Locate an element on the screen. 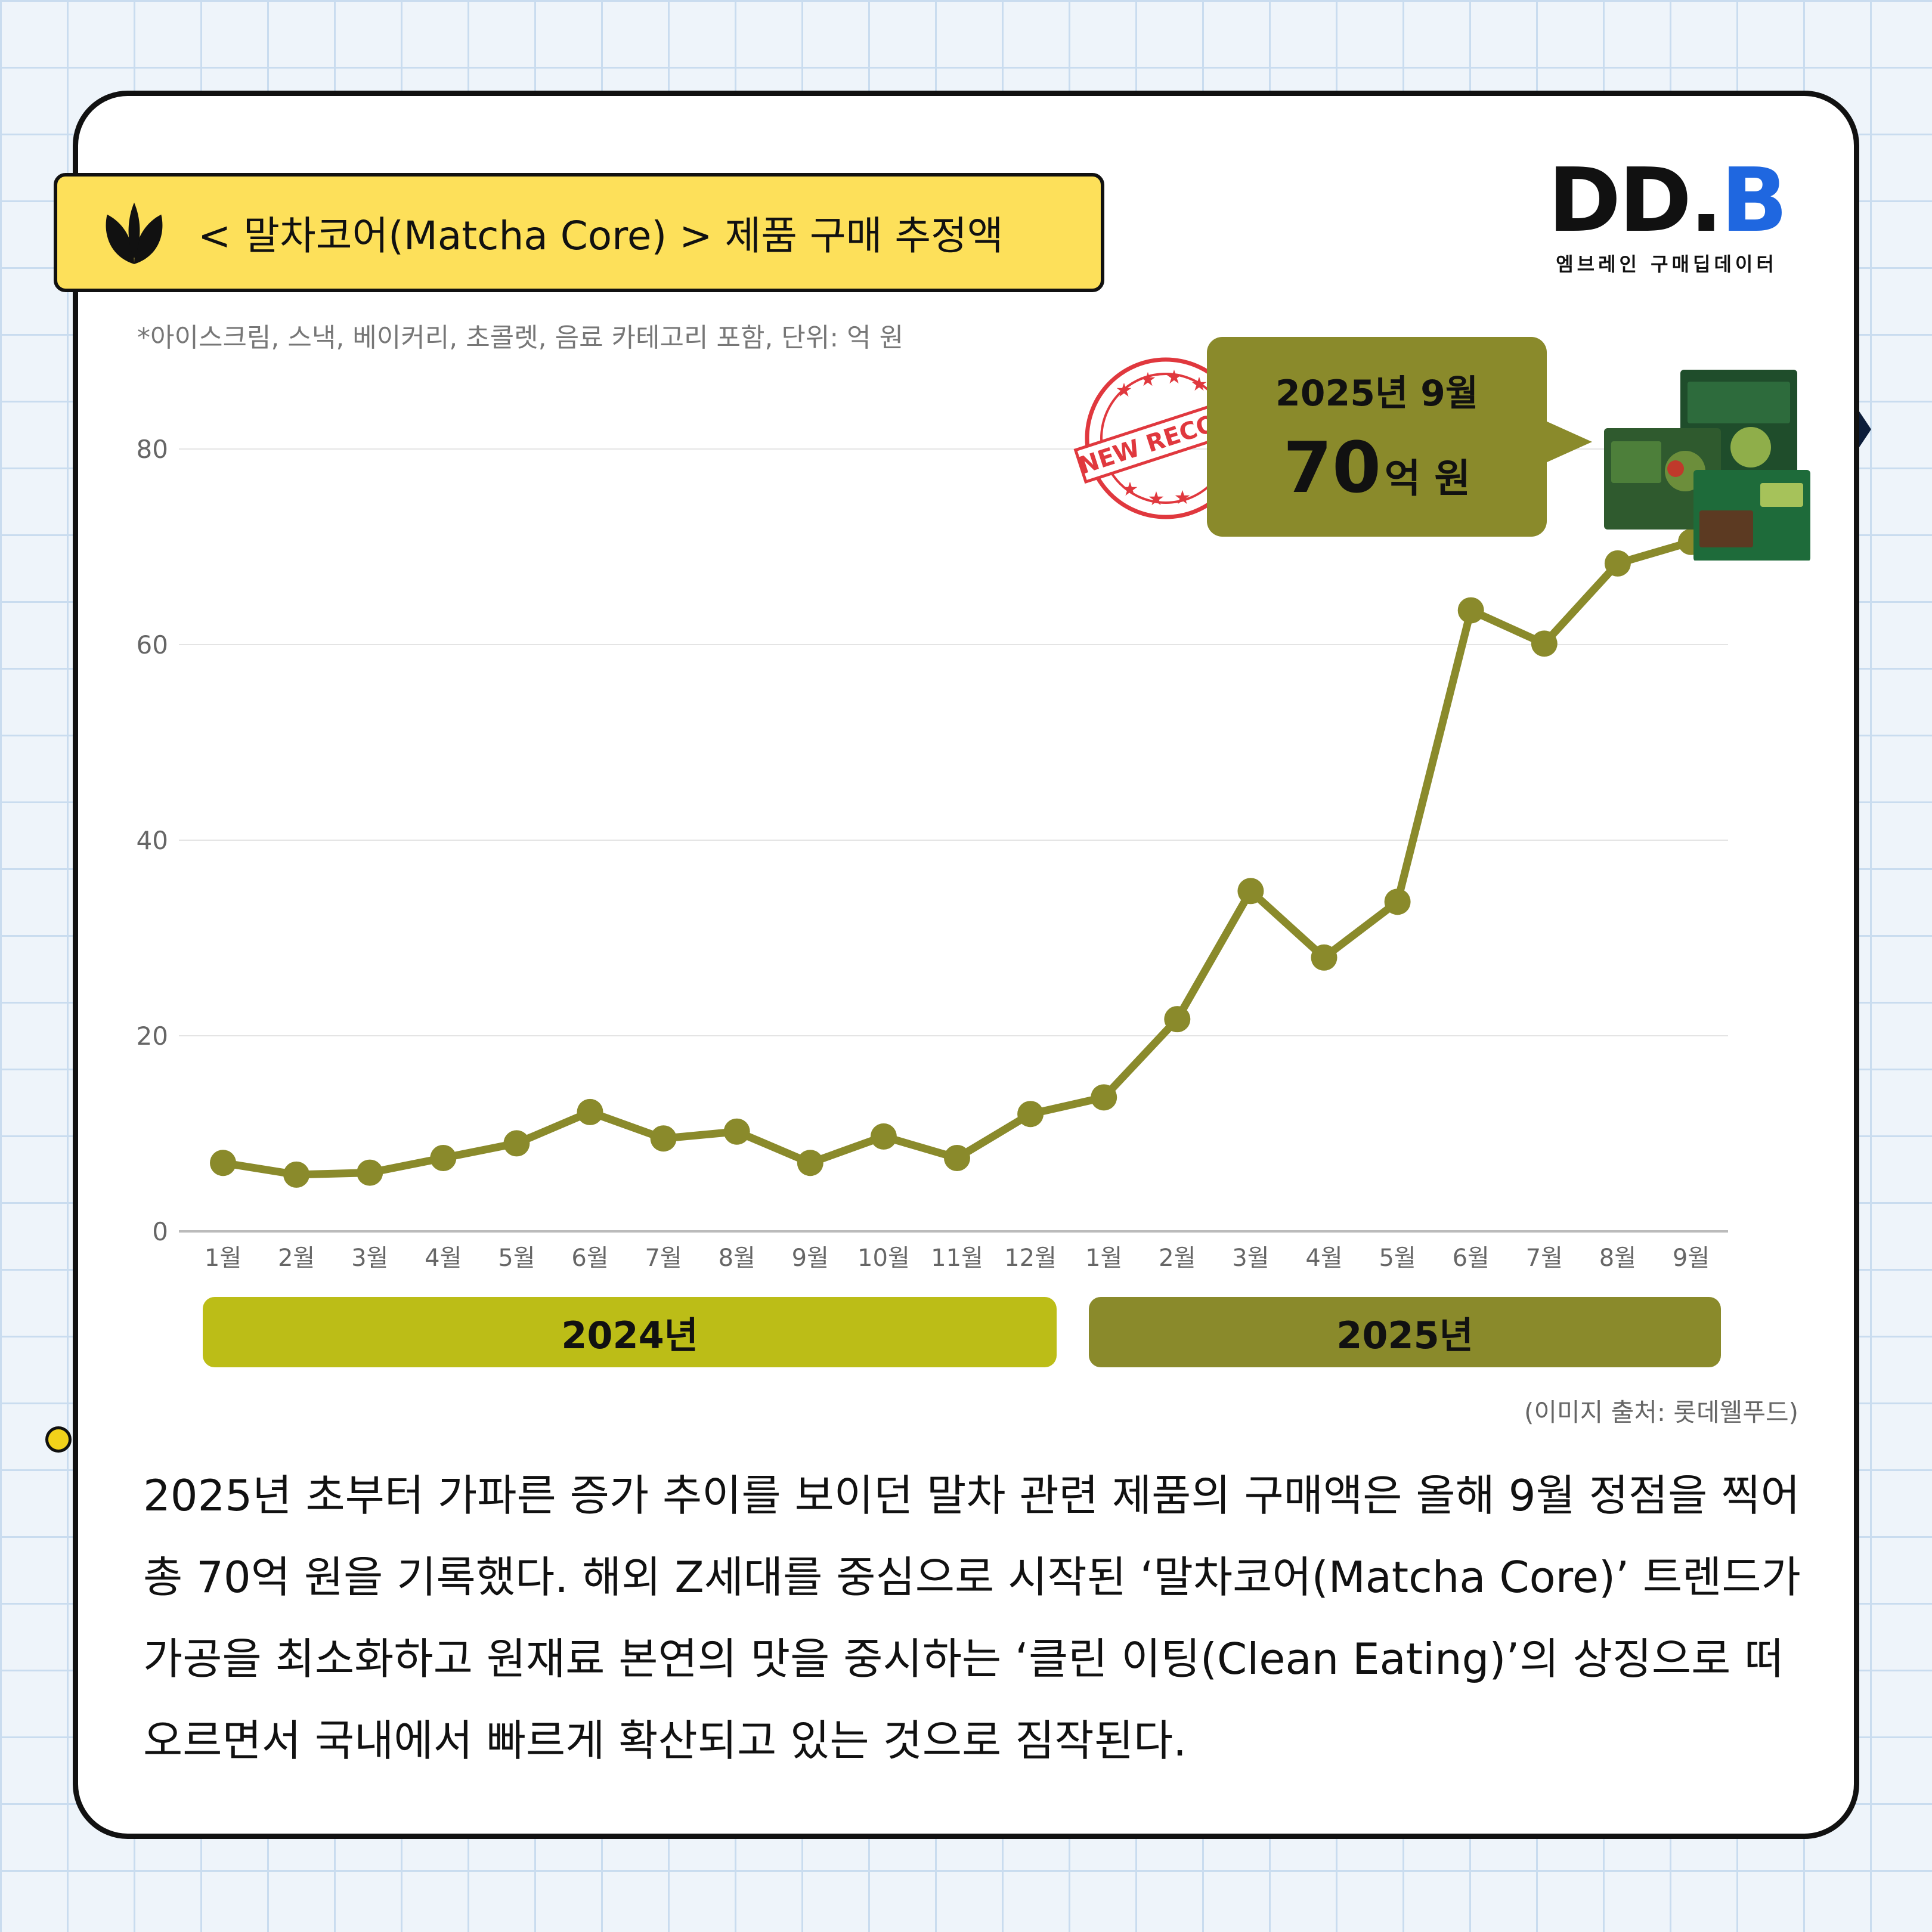 The height and width of the screenshot is (1932, 1932). y-tick-label: 0 is located at coordinates (160, 1232).